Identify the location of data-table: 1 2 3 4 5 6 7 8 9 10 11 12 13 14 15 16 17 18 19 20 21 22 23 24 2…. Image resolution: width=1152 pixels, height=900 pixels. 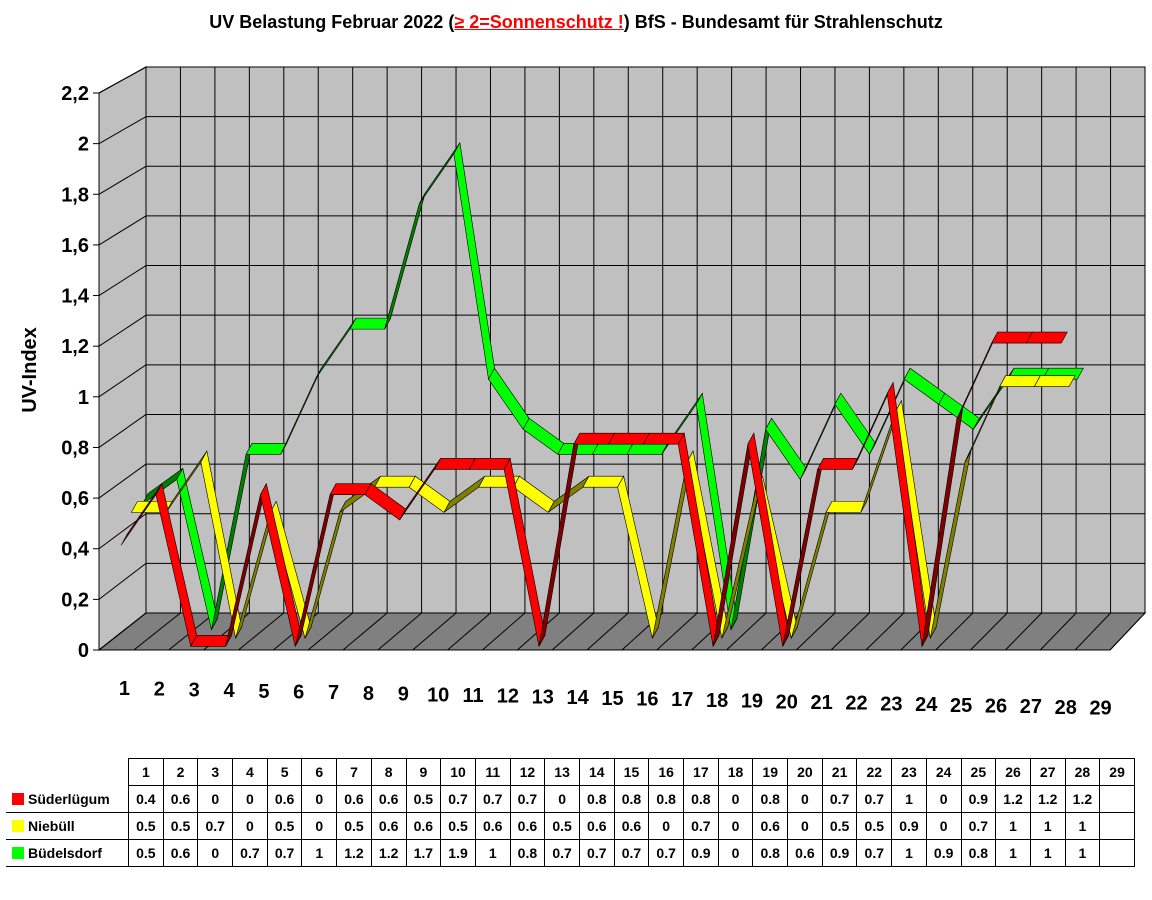
(570, 812).